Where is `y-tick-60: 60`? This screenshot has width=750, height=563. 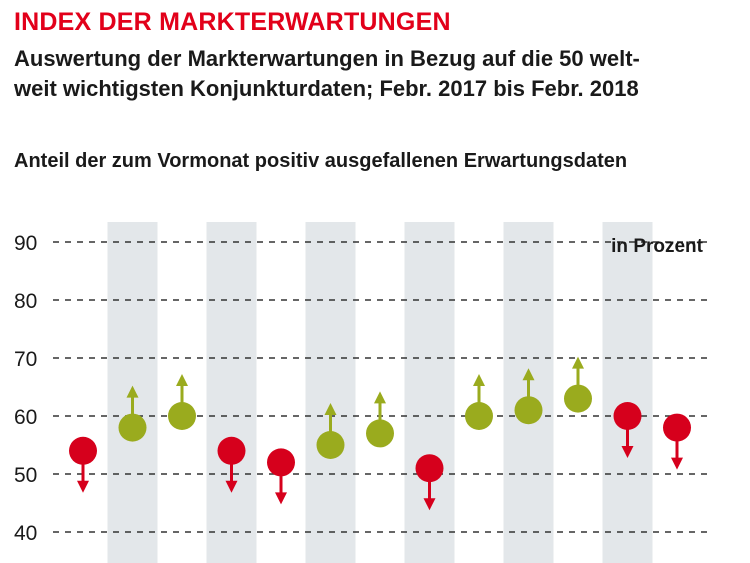
y-tick-60: 60 is located at coordinates (25, 417).